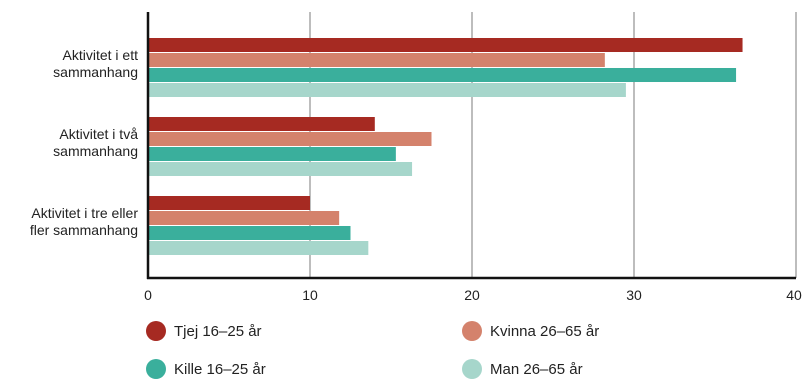 The image size is (806, 379). I want to click on x-tick-label: 30, so click(634, 295).